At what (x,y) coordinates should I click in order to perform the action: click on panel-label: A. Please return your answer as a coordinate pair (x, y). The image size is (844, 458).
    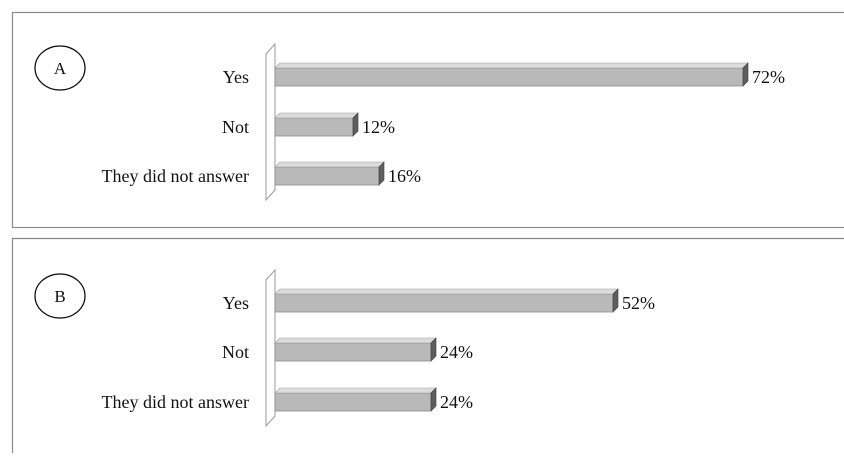
    Looking at the image, I should click on (60, 68).